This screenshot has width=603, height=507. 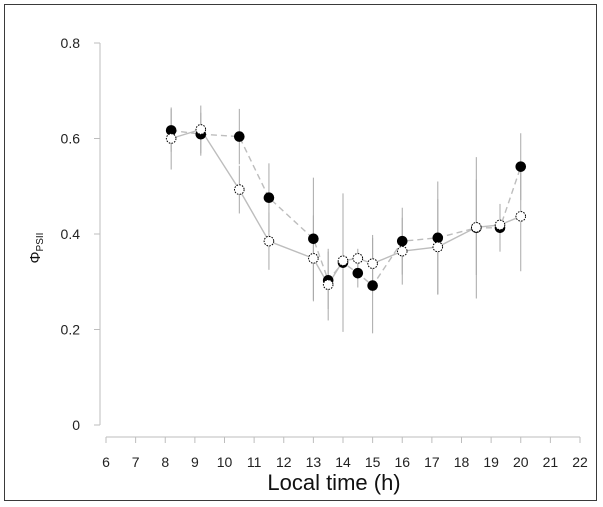 What do you see at coordinates (402, 462) in the screenshot?
I see `x-tick-label: 16` at bounding box center [402, 462].